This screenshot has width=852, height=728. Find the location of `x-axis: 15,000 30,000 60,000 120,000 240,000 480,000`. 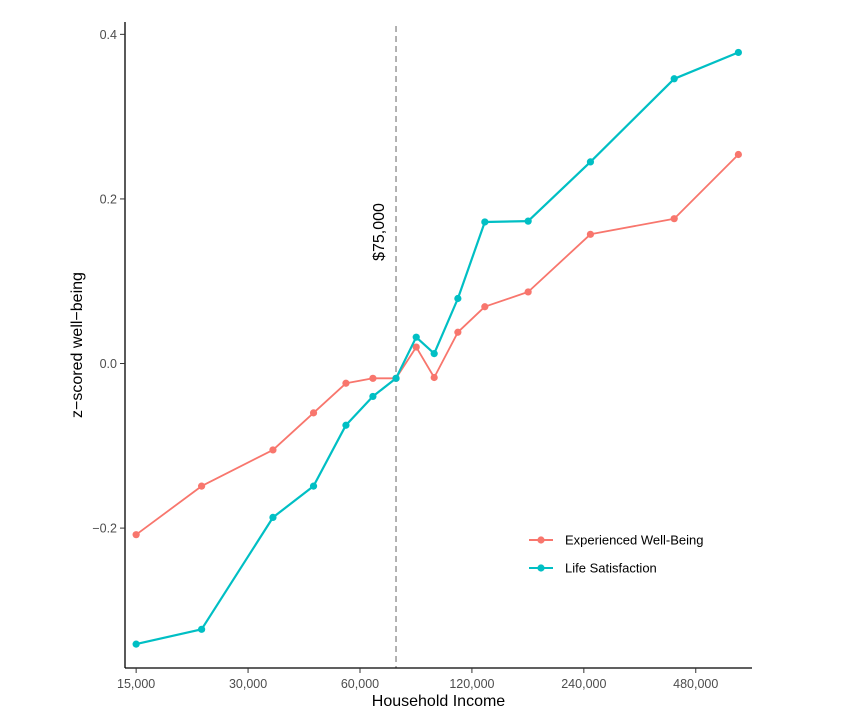

x-axis: 15,000 30,000 60,000 120,000 240,000 480,000 is located at coordinates (434, 679).